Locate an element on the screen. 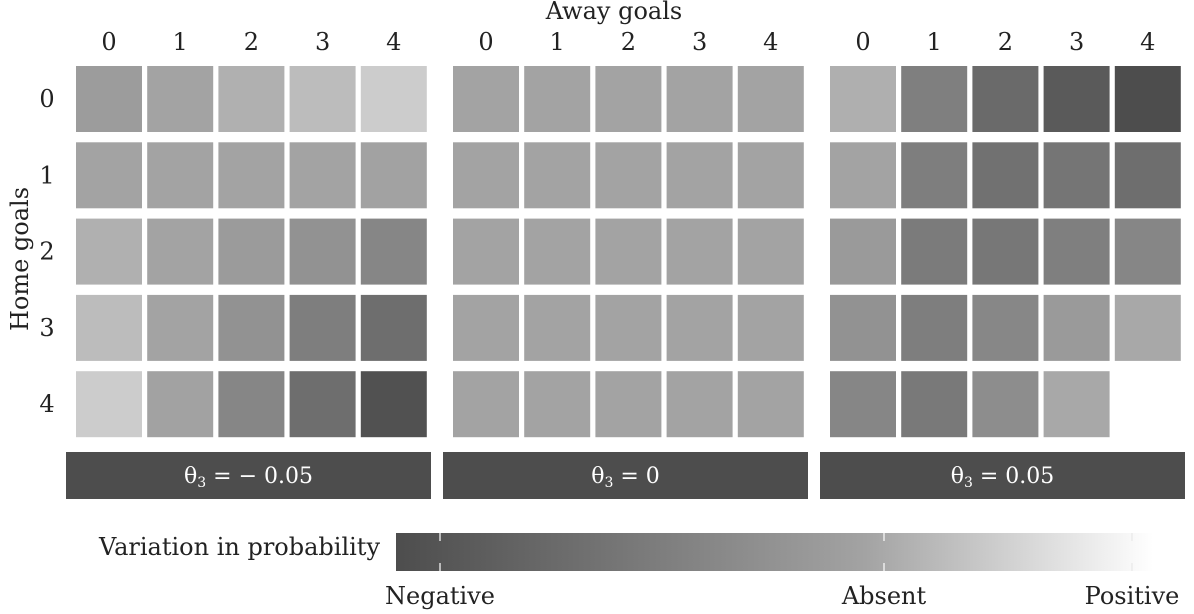 The image size is (1194, 614). x-axis-title: Away goals is located at coordinates (613, 12).